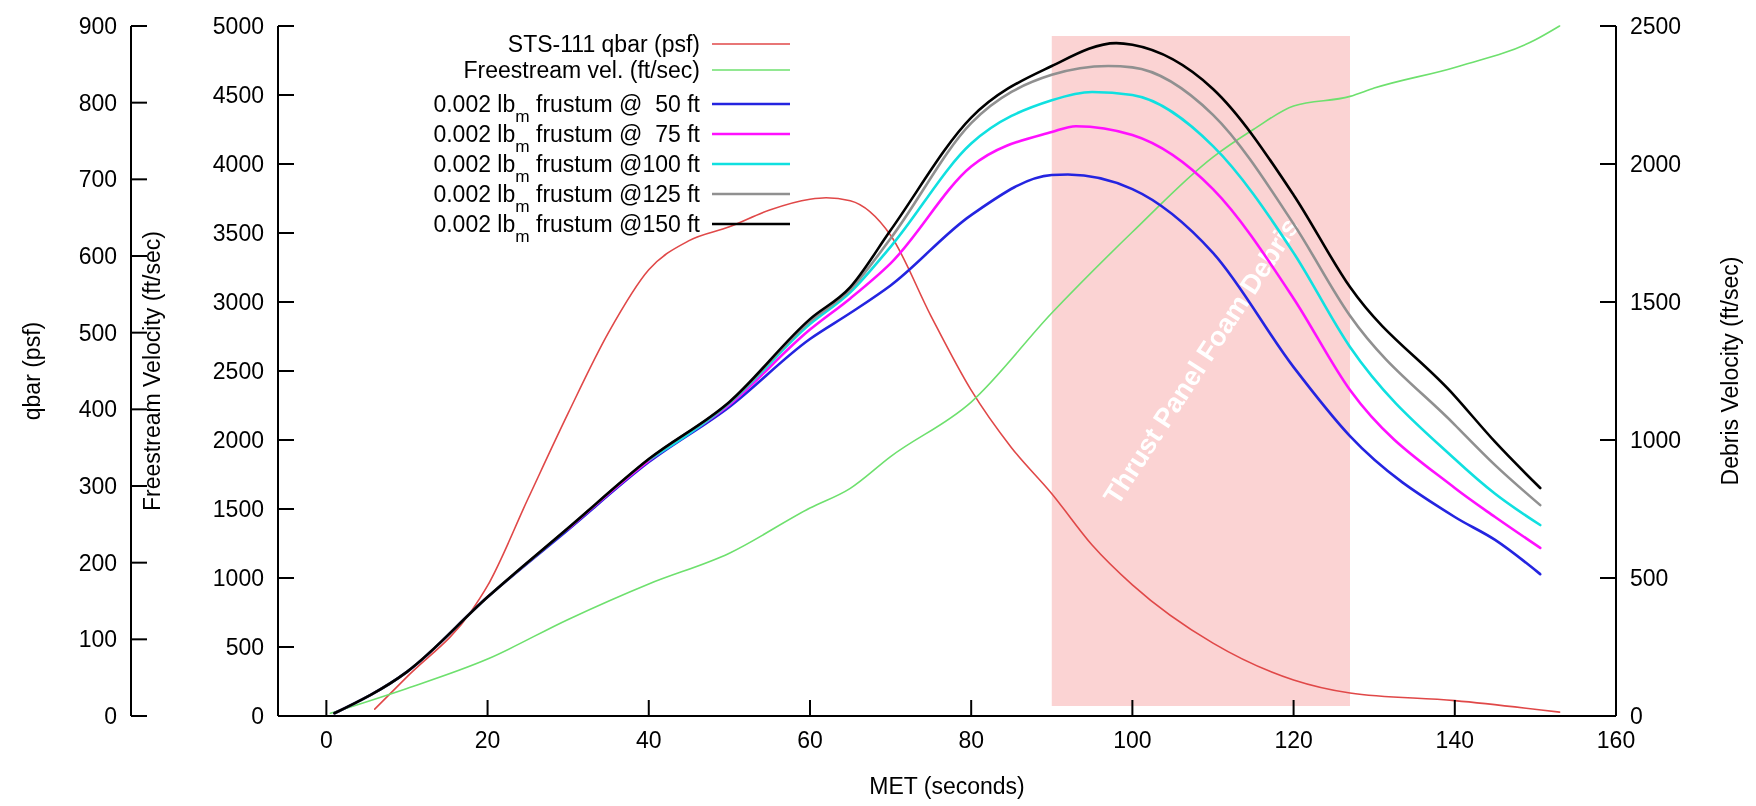 This screenshot has width=1756, height=806. What do you see at coordinates (238, 95) in the screenshot?
I see `y-tick-label: 4500` at bounding box center [238, 95].